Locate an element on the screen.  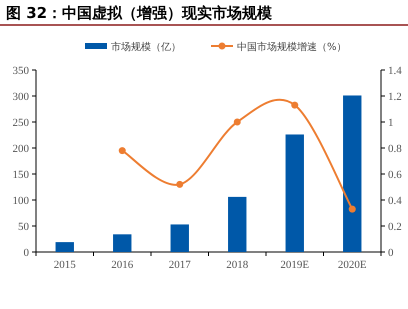
x-tick-label: 2018 is located at coordinates (237, 265).